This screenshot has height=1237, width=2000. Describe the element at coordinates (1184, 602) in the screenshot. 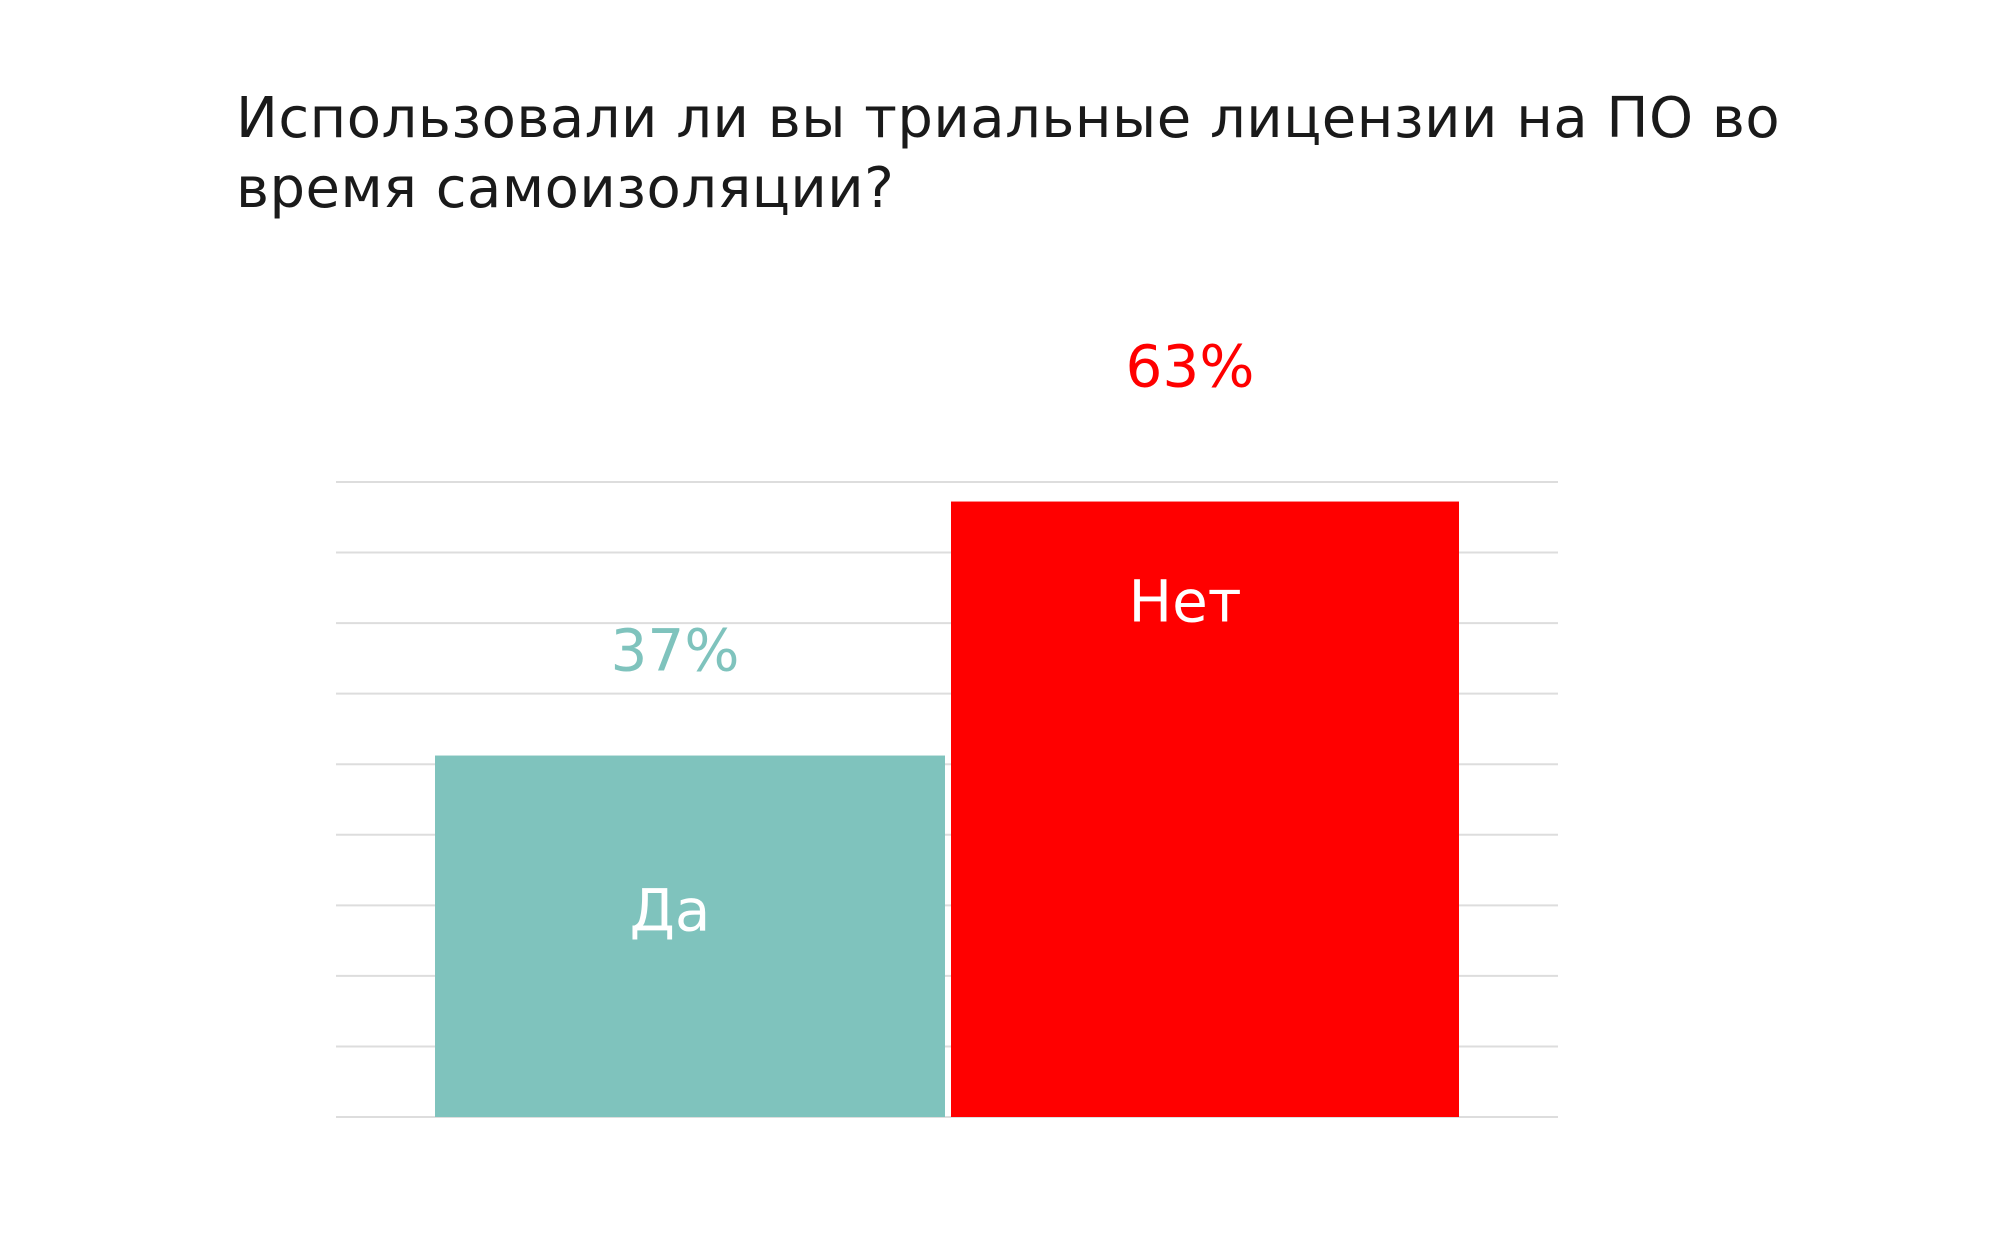

I see `category-label: Нет` at that location.